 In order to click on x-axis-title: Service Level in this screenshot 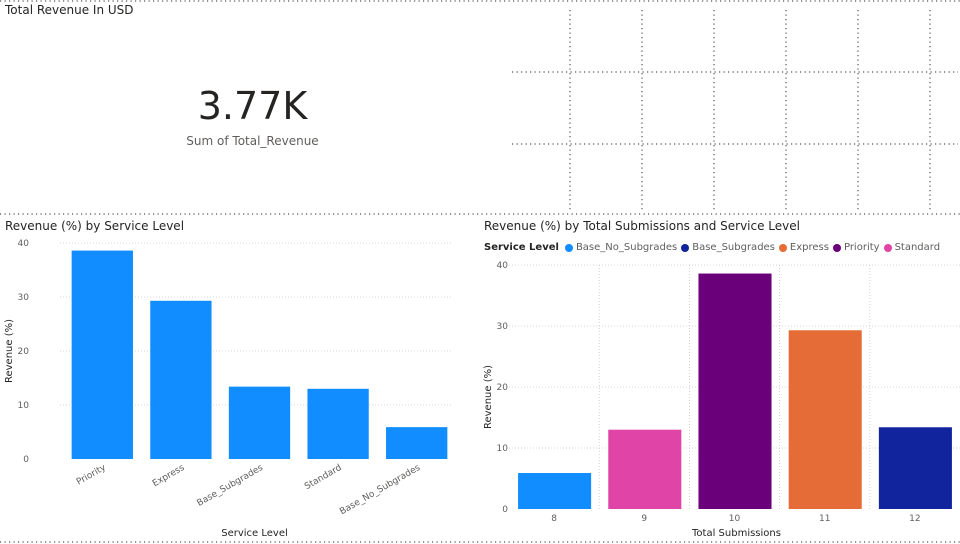, I will do `click(254, 533)`.